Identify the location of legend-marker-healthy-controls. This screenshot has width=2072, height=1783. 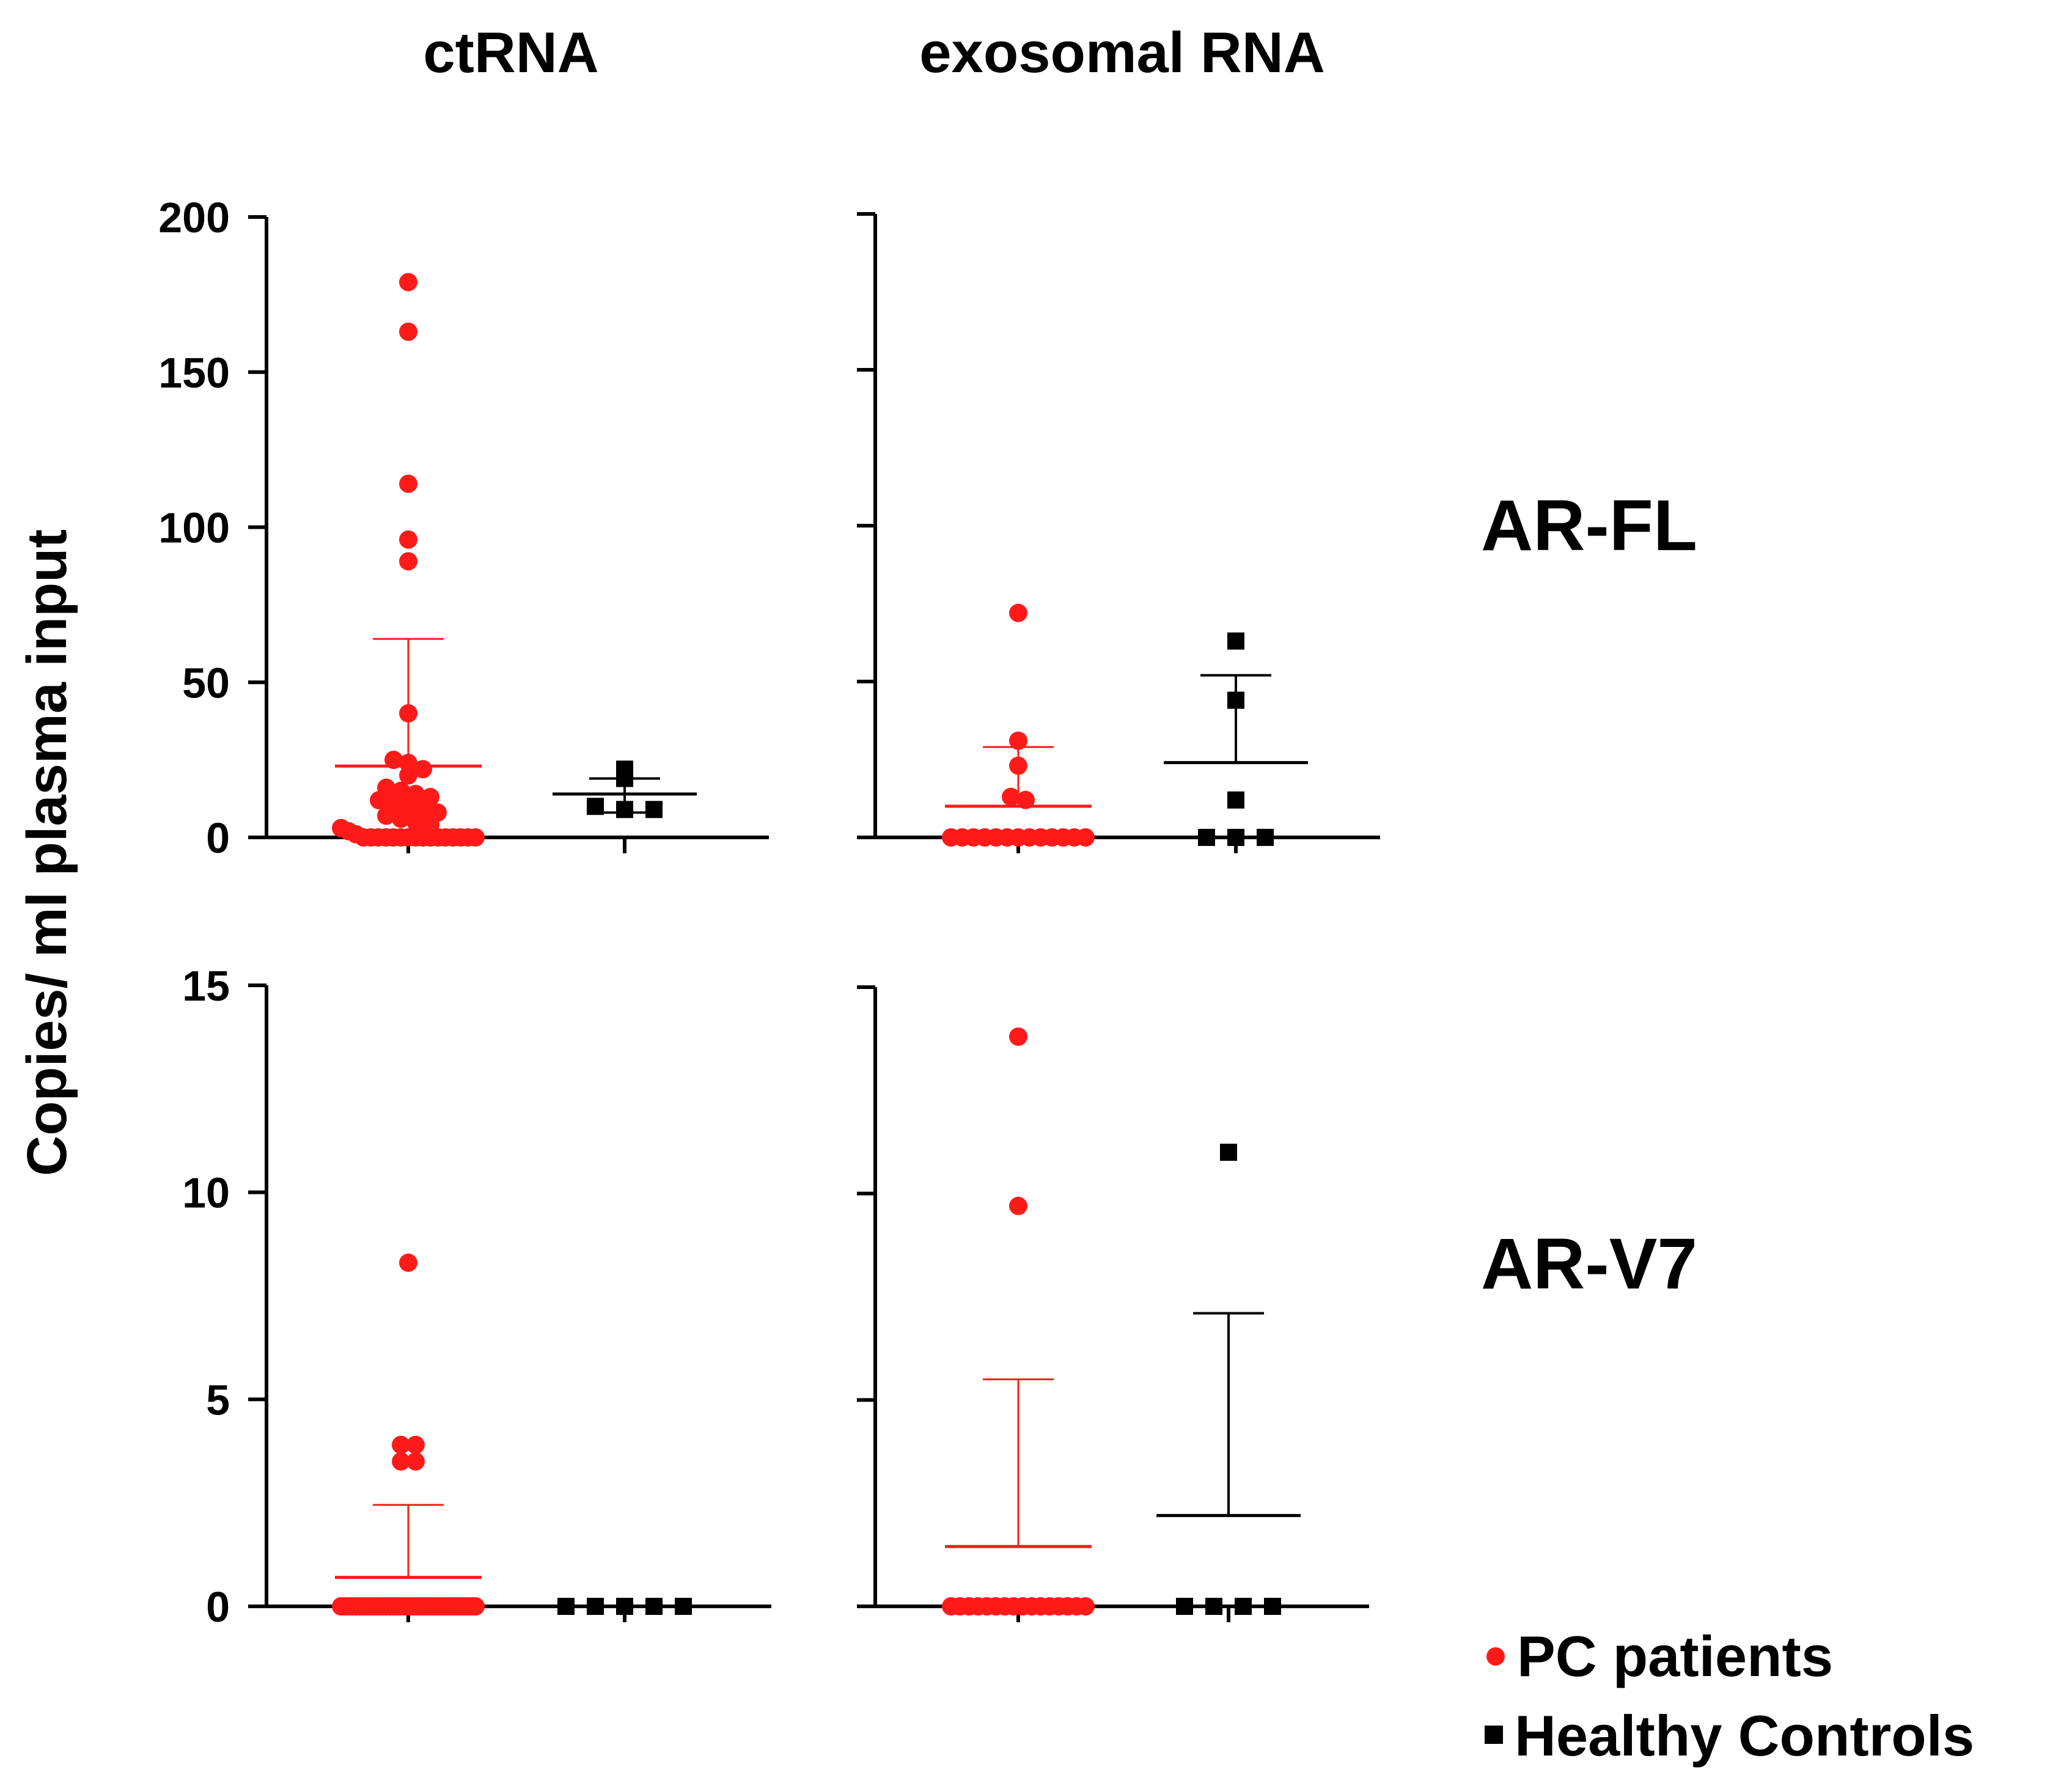
(1494, 1735).